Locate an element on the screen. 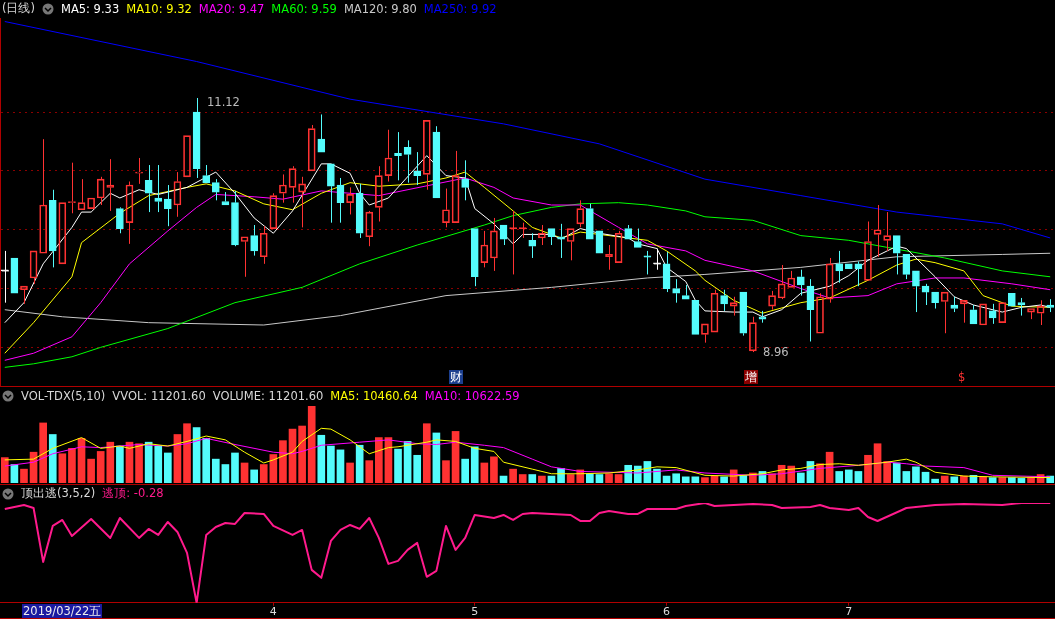 The image size is (1055, 619). text: MA10: 9.32 is located at coordinates (159, 8).